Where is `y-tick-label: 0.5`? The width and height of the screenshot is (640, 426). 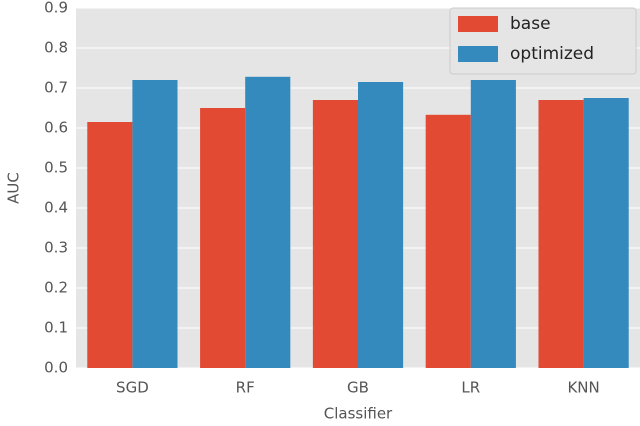
y-tick-label: 0.5 is located at coordinates (56, 168).